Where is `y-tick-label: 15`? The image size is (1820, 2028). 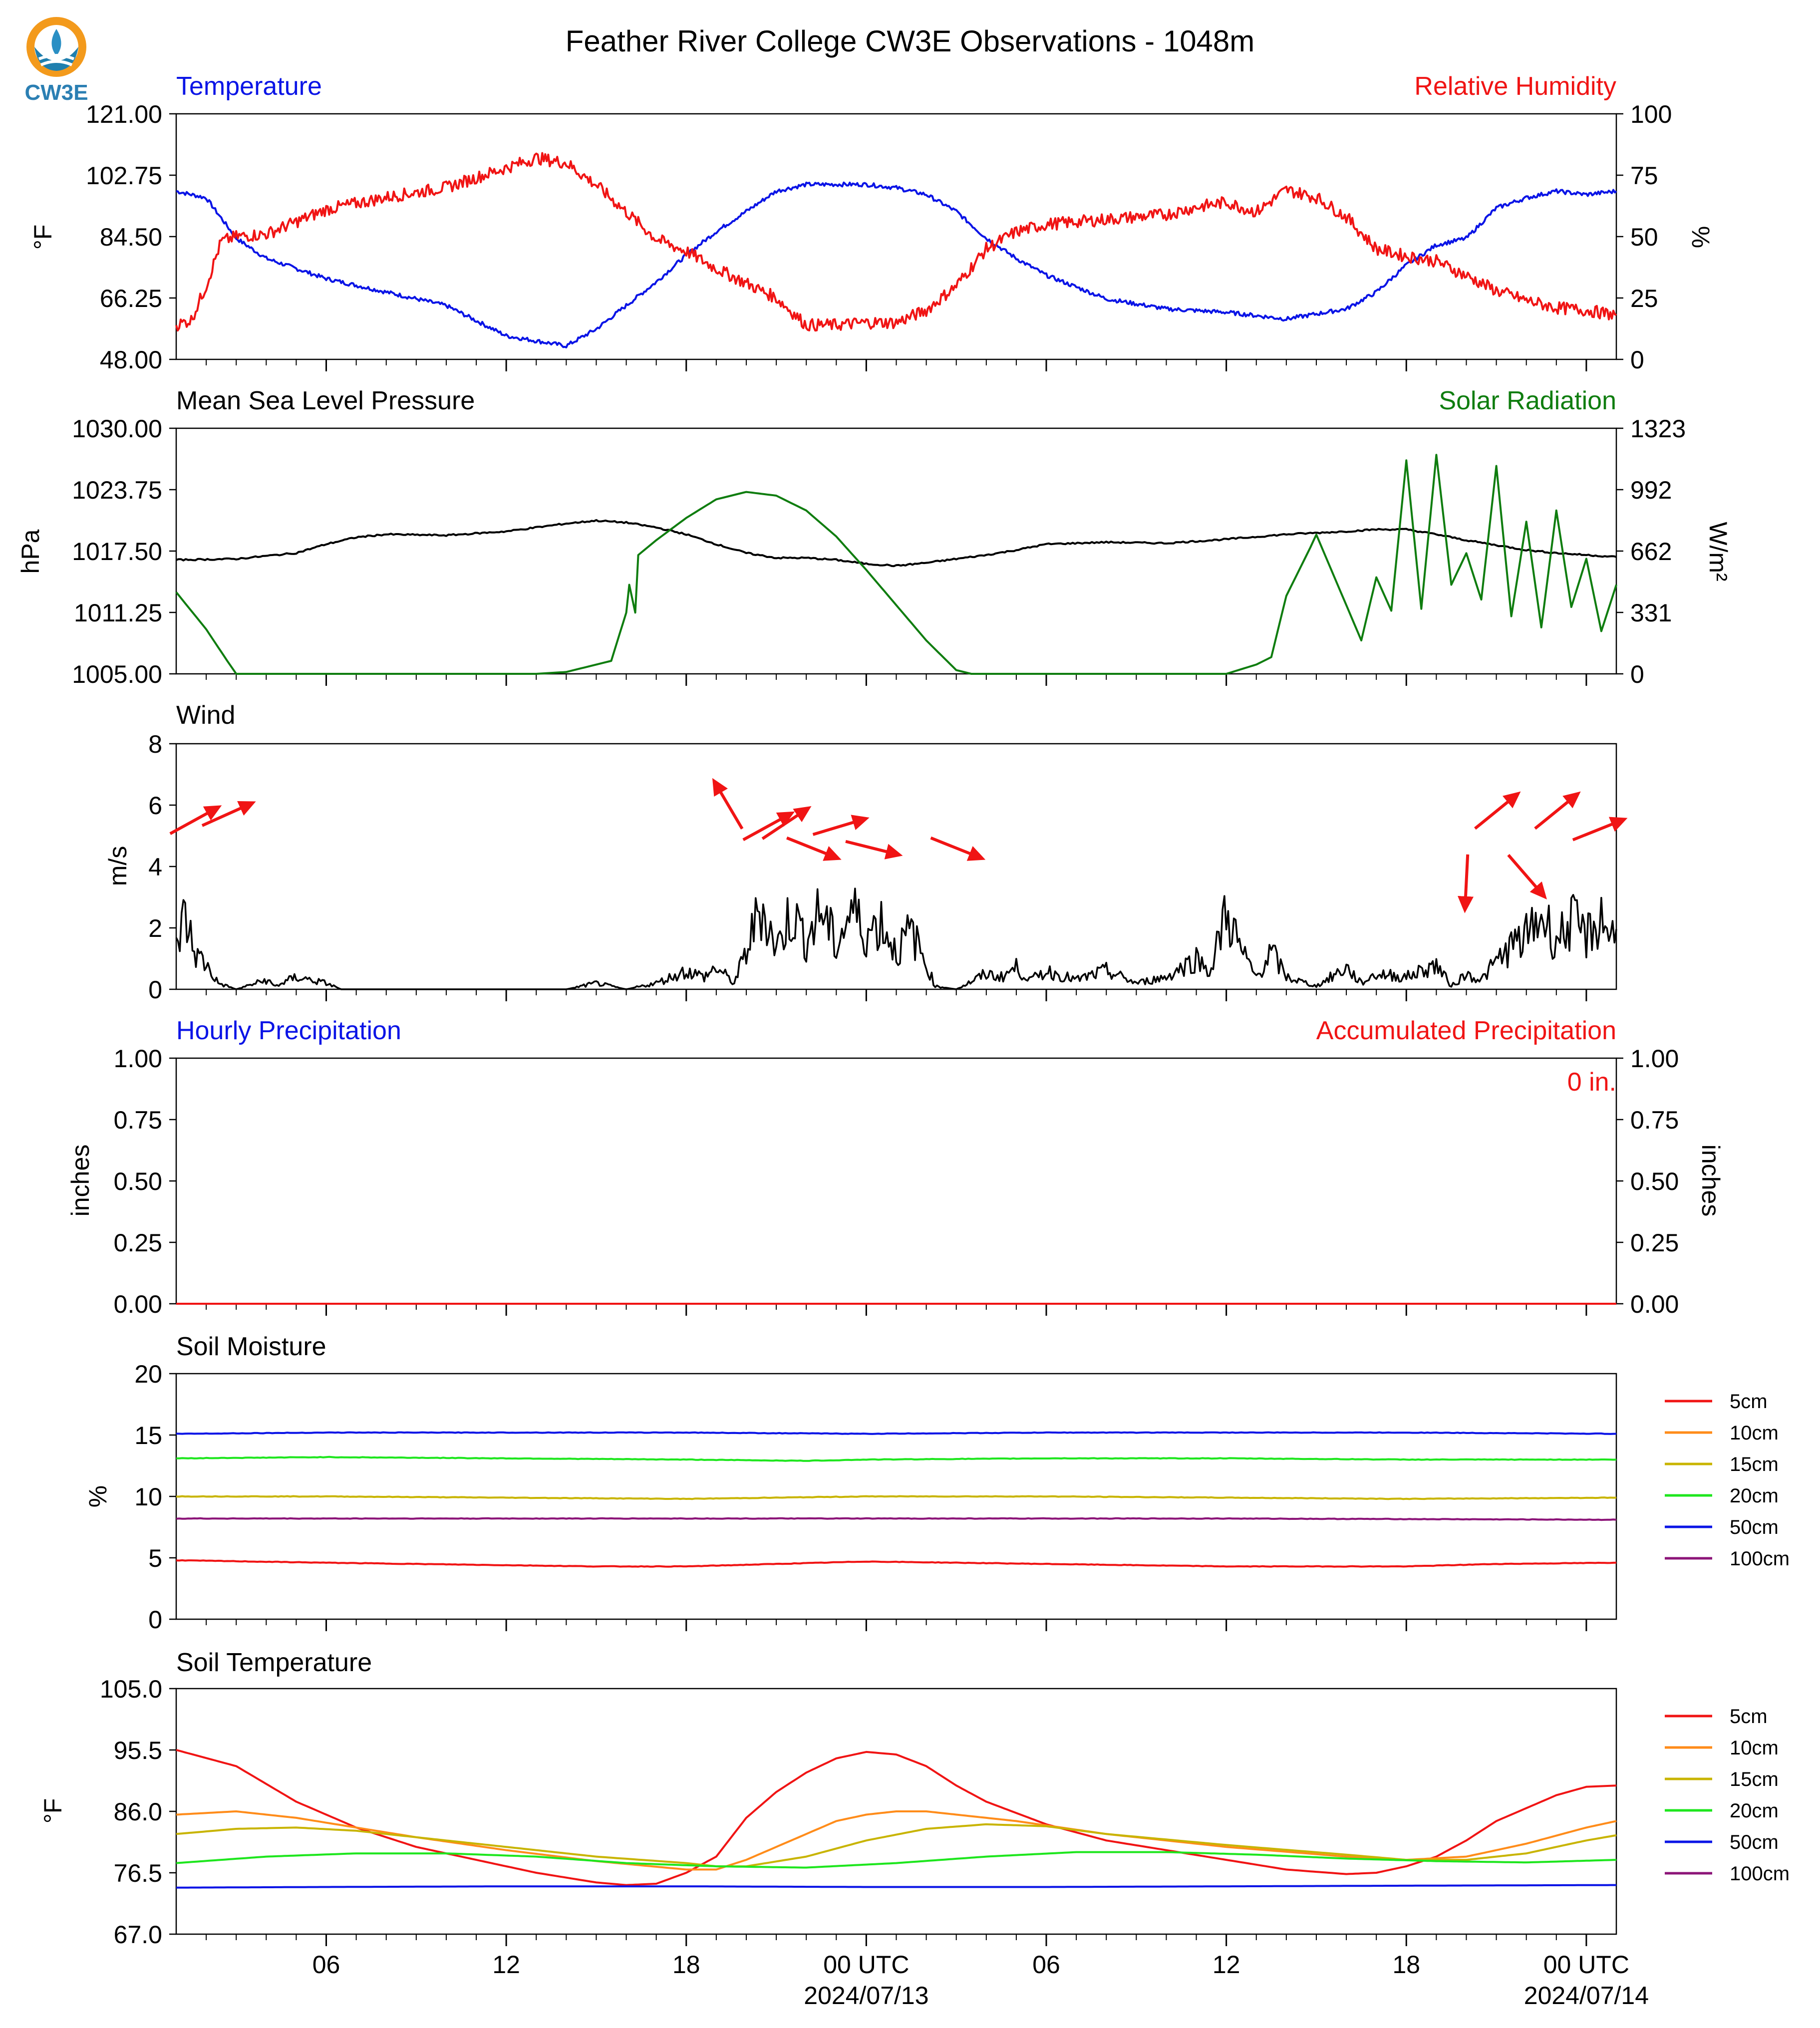 y-tick-label: 15 is located at coordinates (148, 1435).